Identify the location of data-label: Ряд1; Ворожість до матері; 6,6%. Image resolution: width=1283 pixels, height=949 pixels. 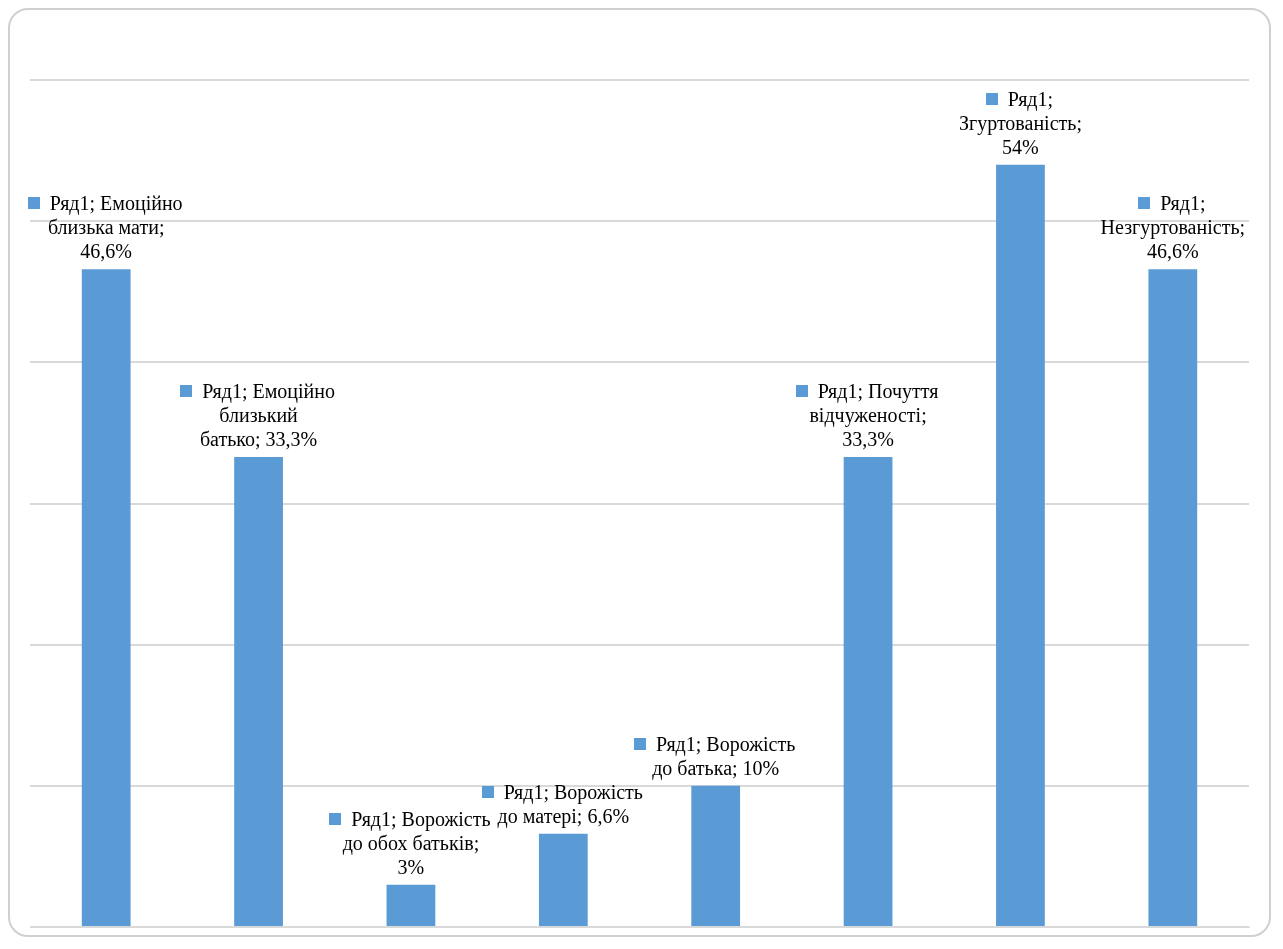
(570, 805).